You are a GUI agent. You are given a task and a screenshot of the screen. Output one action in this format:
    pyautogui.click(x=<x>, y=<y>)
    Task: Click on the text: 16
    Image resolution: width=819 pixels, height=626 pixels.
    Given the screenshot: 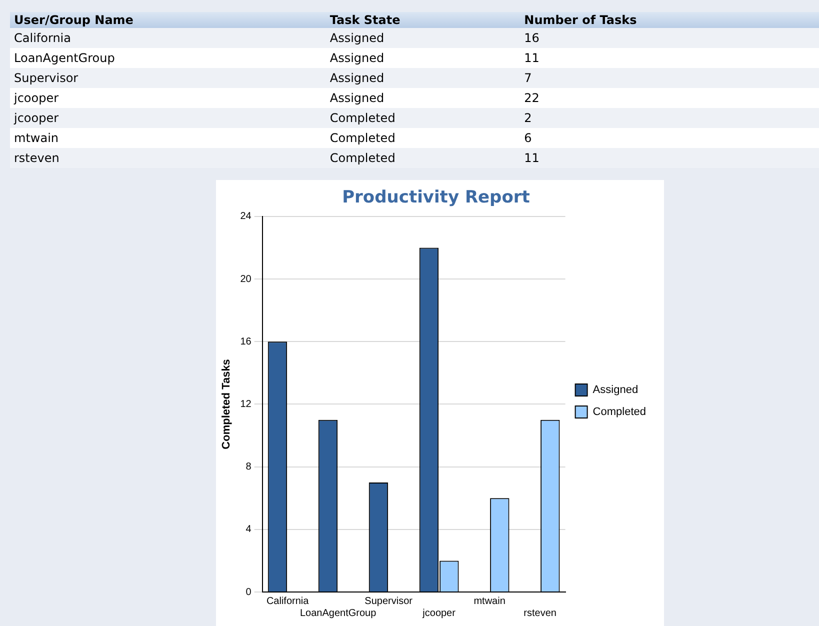 What is the action you would take?
    pyautogui.click(x=669, y=38)
    